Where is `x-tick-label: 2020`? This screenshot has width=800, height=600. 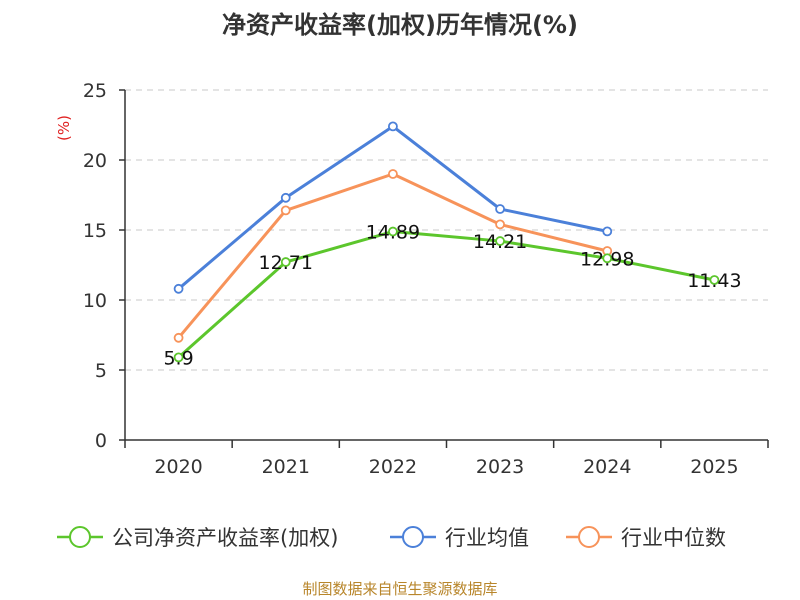 x-tick-label: 2020 is located at coordinates (178, 467).